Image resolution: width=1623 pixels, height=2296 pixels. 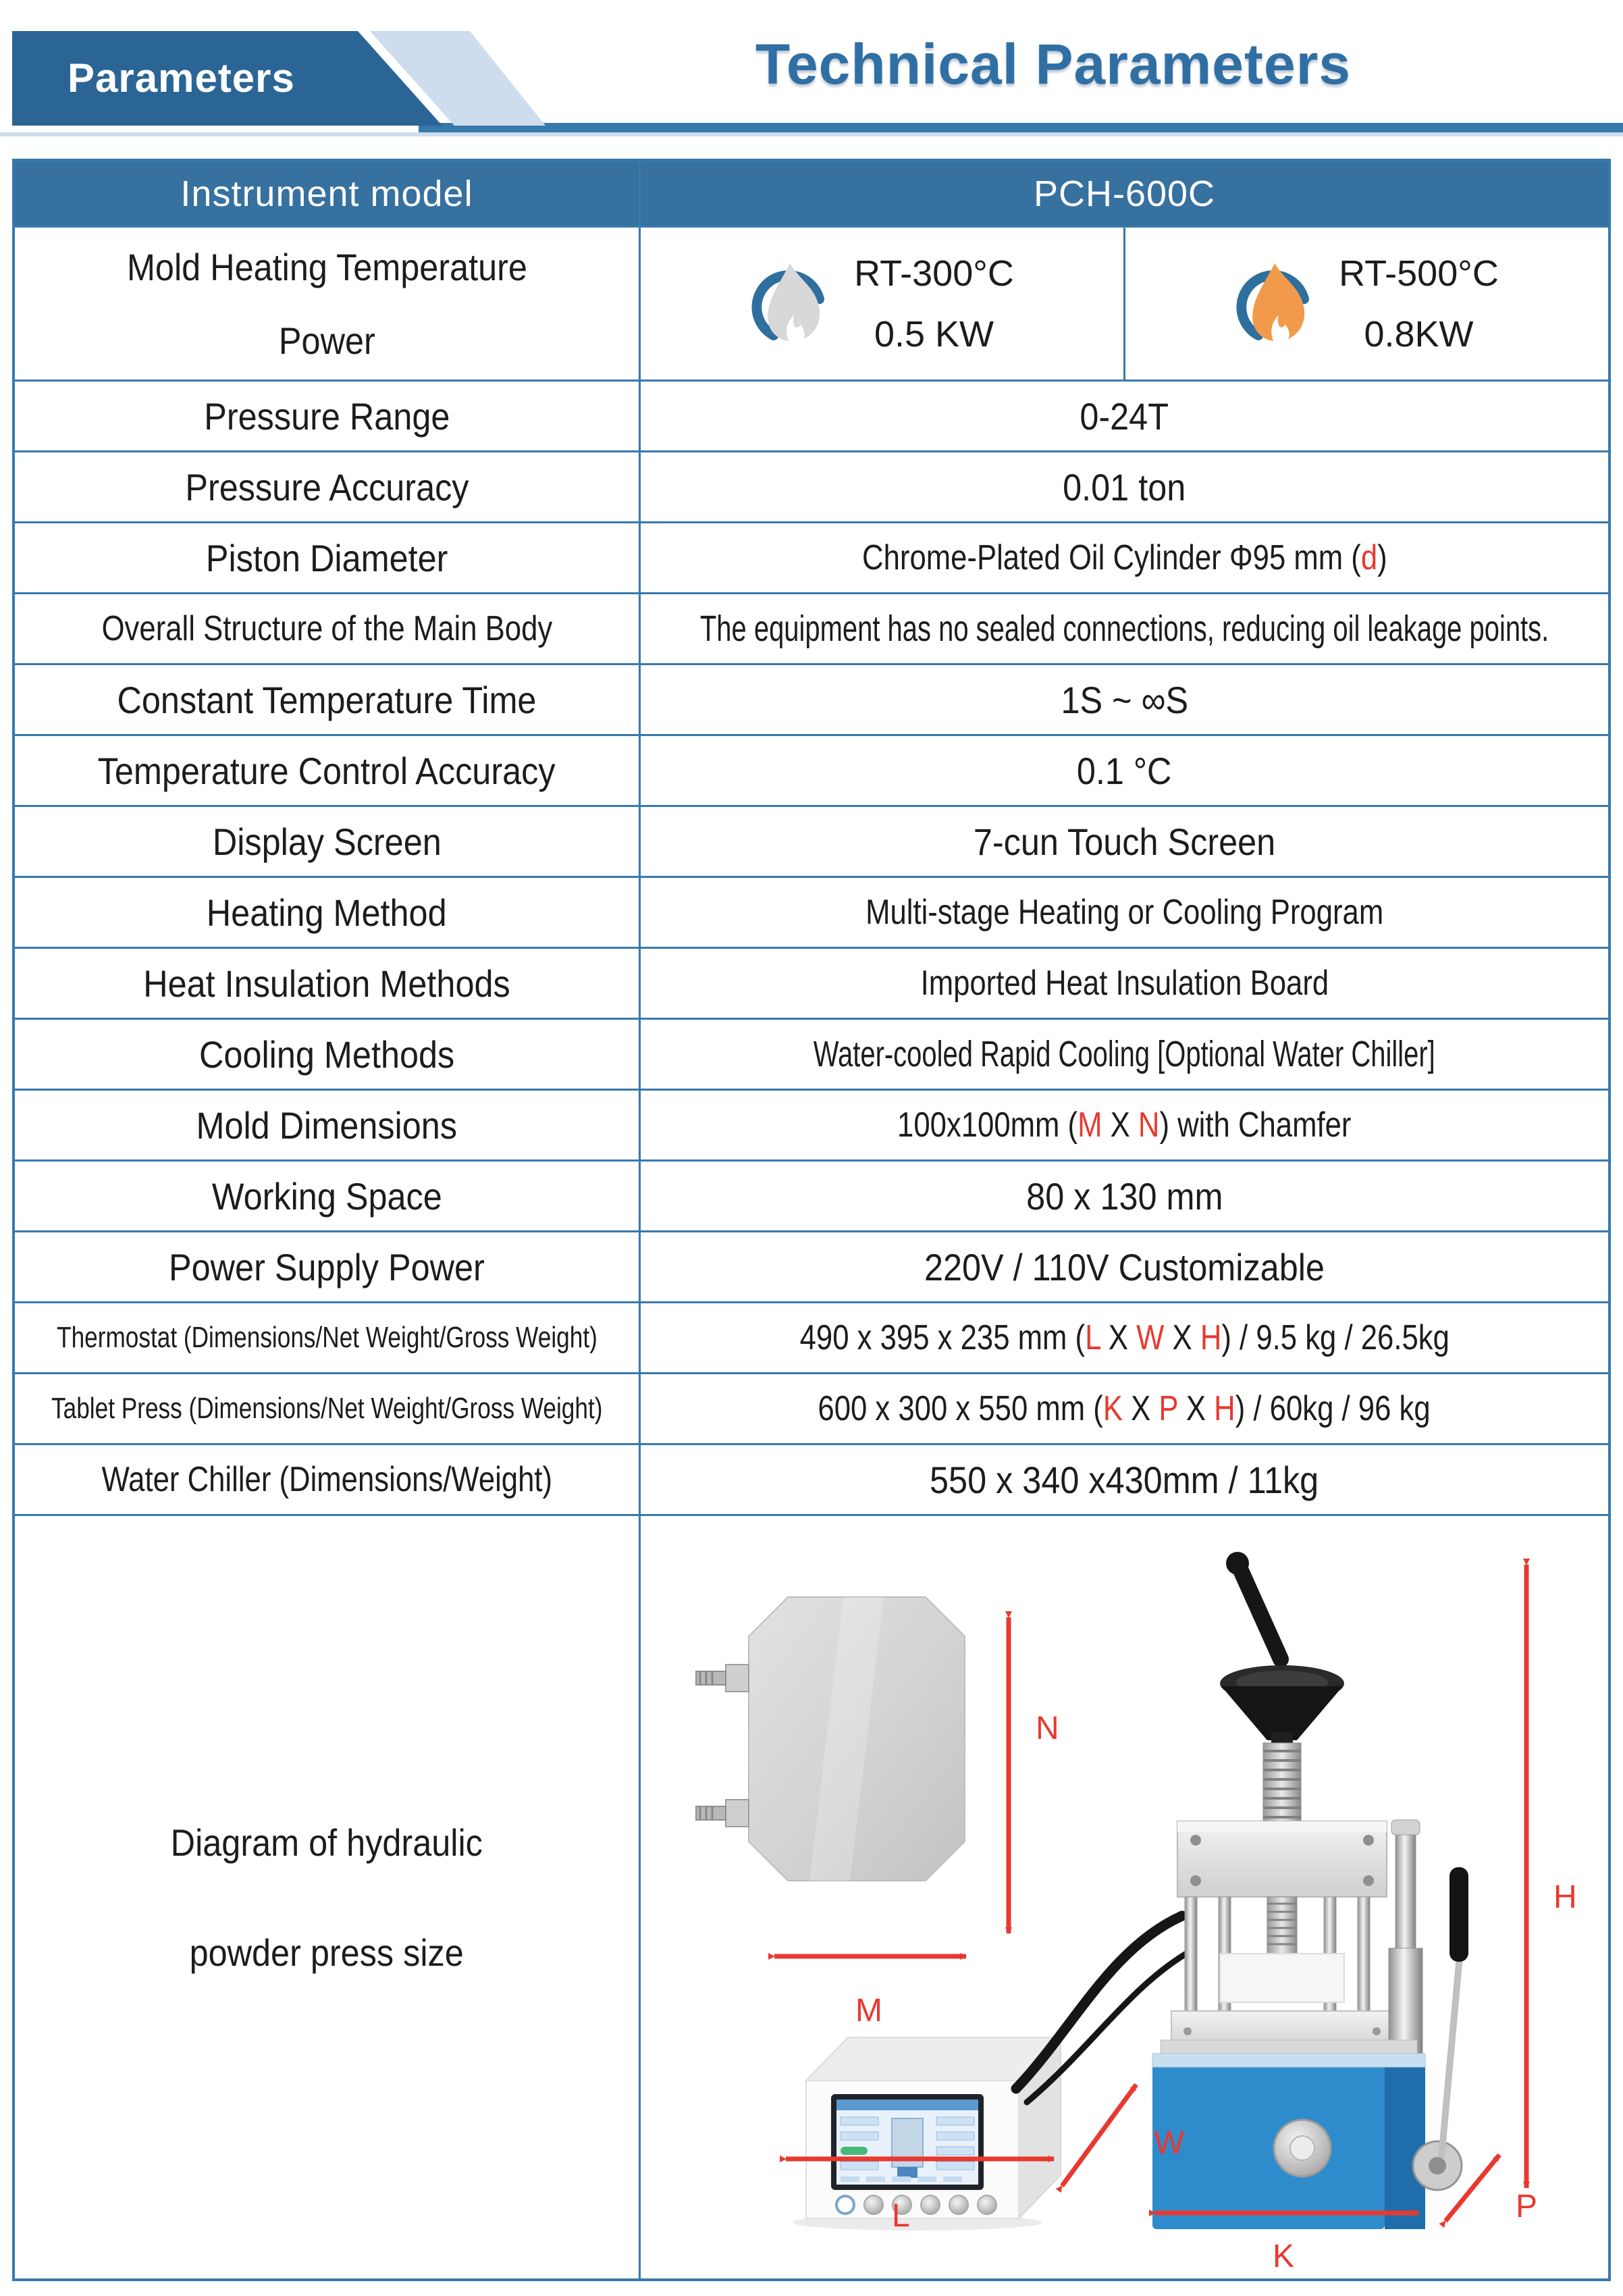 What do you see at coordinates (1124, 984) in the screenshot?
I see `value-text: Imported Heat Insulation Board` at bounding box center [1124, 984].